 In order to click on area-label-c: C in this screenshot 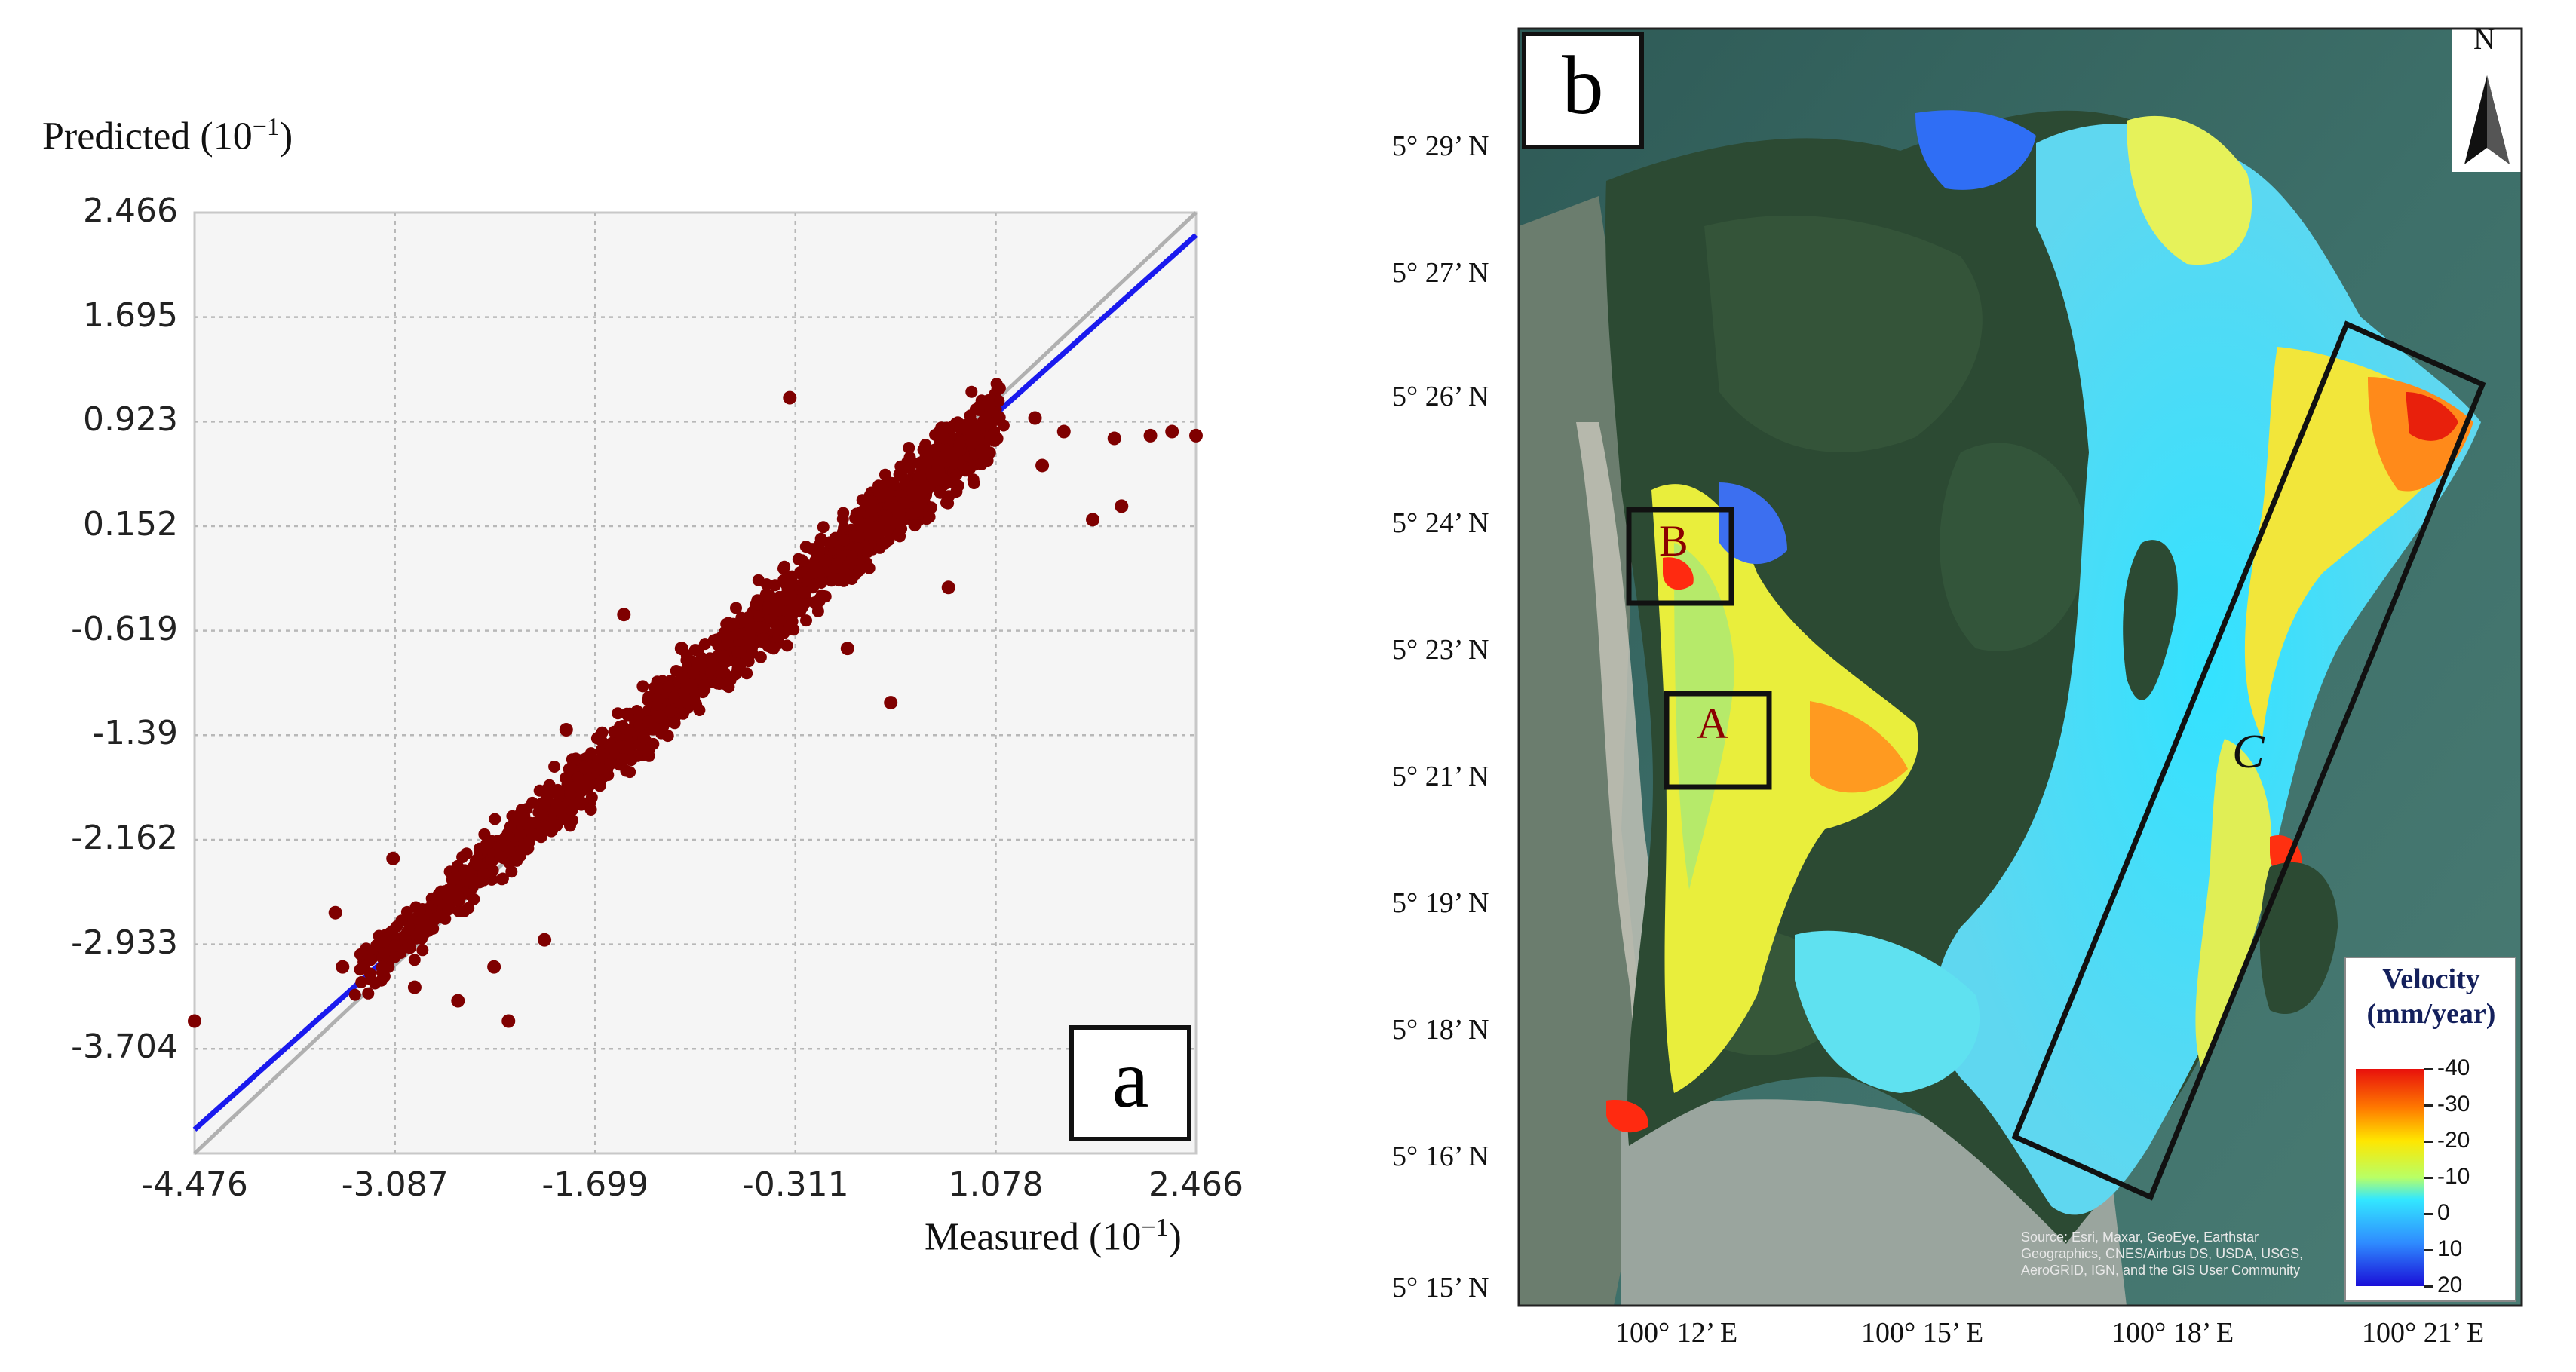, I will do `click(2248, 751)`.